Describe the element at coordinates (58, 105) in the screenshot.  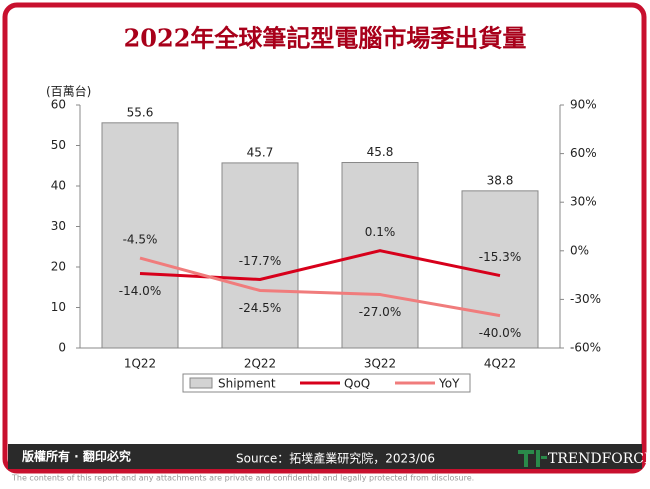
I see `y-tick-label: 60` at that location.